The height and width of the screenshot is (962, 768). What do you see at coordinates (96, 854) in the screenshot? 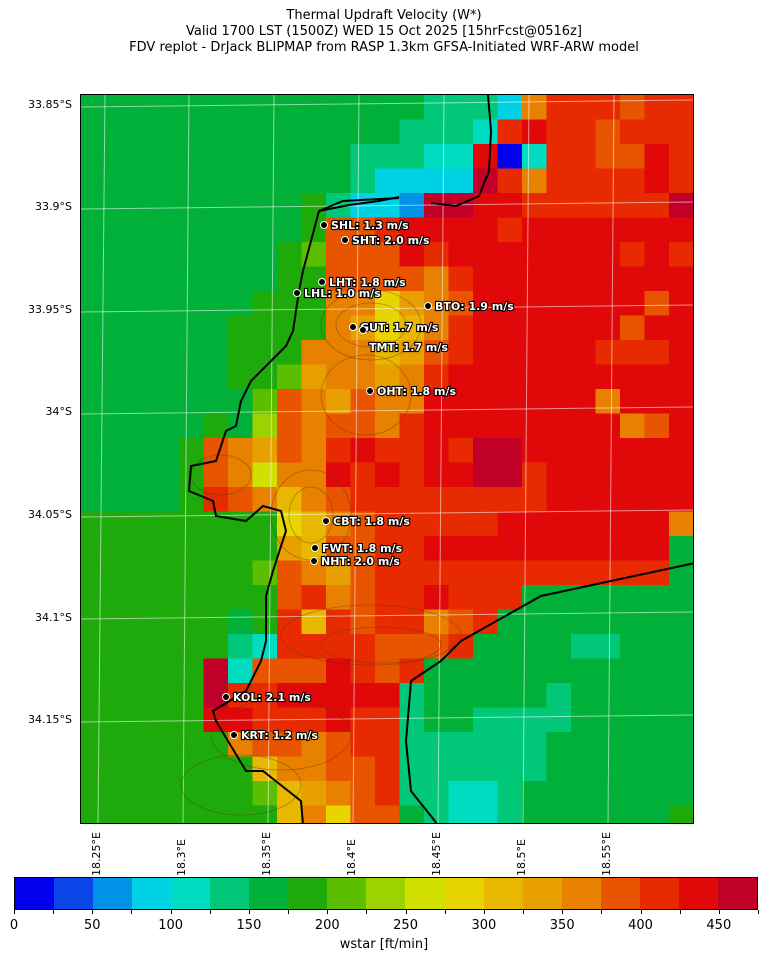
I see `lon-tick-label: 18.25°E` at bounding box center [96, 854].